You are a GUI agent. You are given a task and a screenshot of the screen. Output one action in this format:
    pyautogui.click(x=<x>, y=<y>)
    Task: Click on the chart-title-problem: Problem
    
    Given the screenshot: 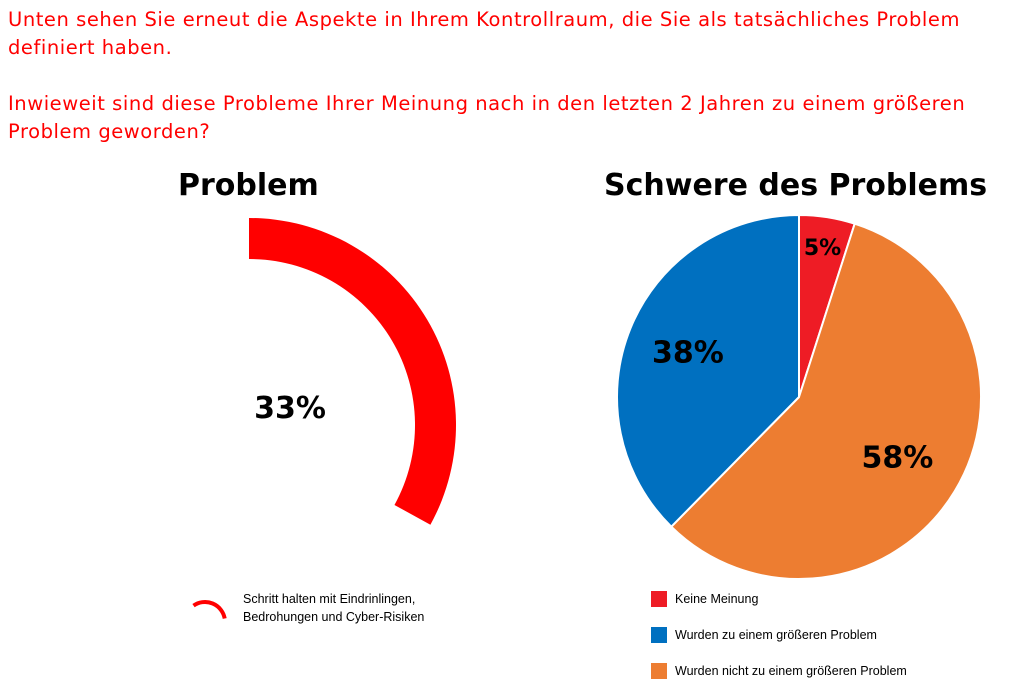 What is the action you would take?
    pyautogui.click(x=248, y=185)
    